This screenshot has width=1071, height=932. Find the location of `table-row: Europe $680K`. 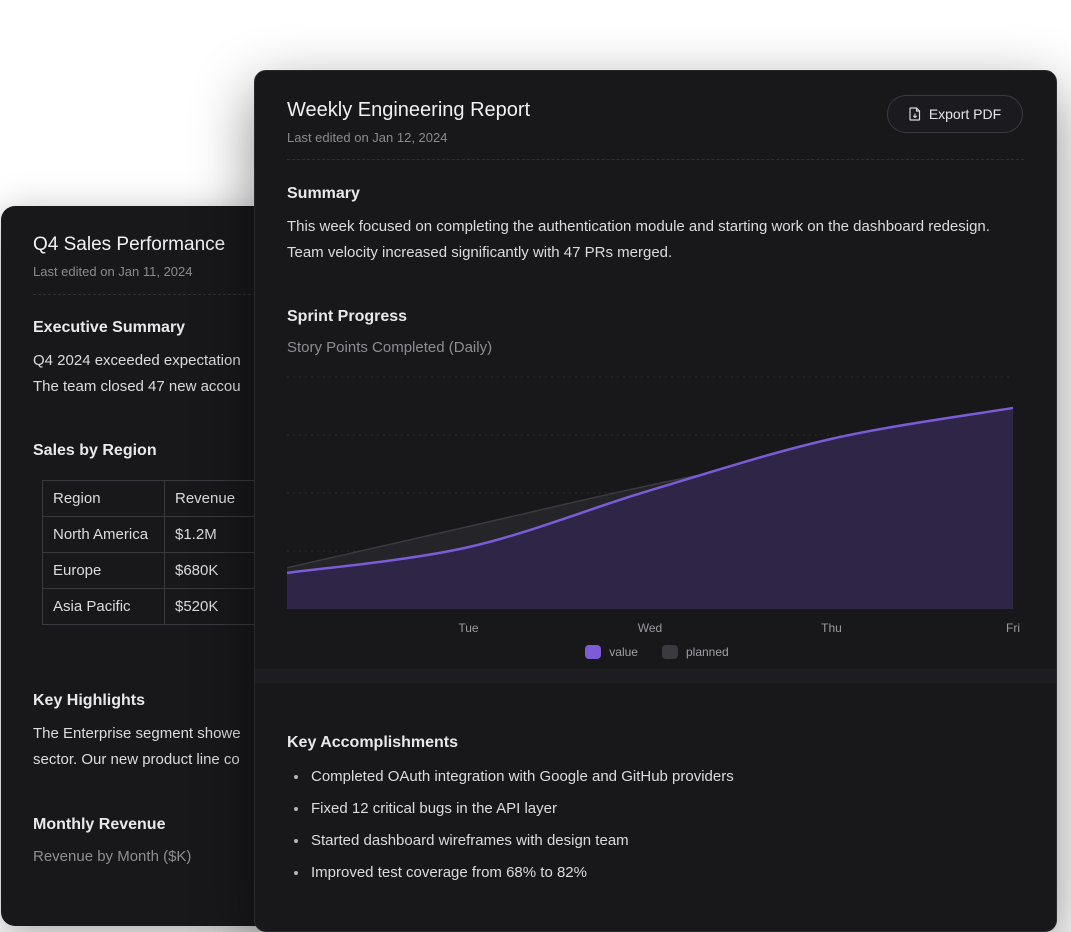

table-row: Europe $680K is located at coordinates (159, 570).